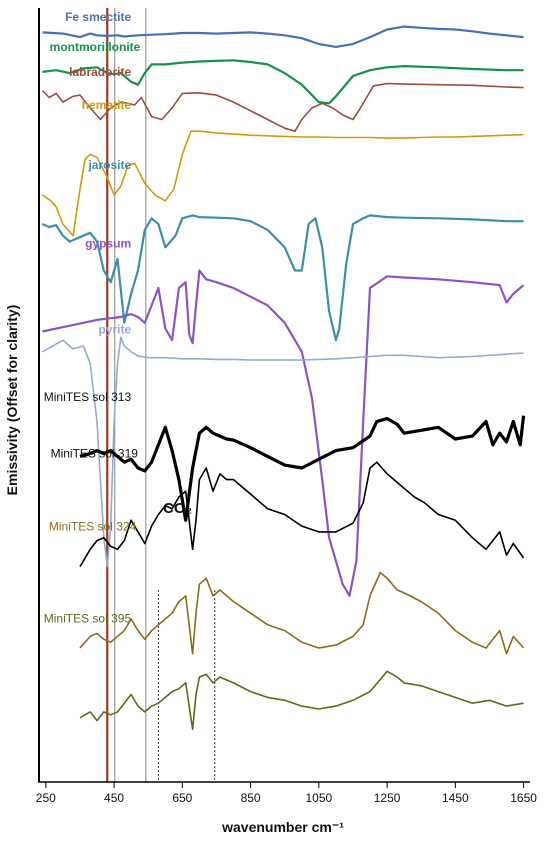  Describe the element at coordinates (107, 105) in the screenshot. I see `series-label-hematite: hematite` at that location.